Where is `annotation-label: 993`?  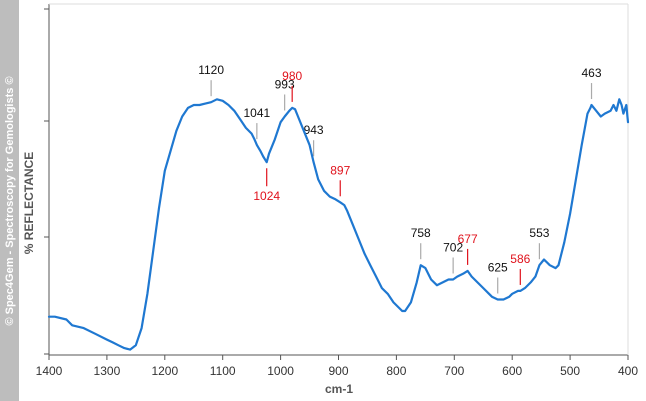 annotation-label: 993 is located at coordinates (285, 84).